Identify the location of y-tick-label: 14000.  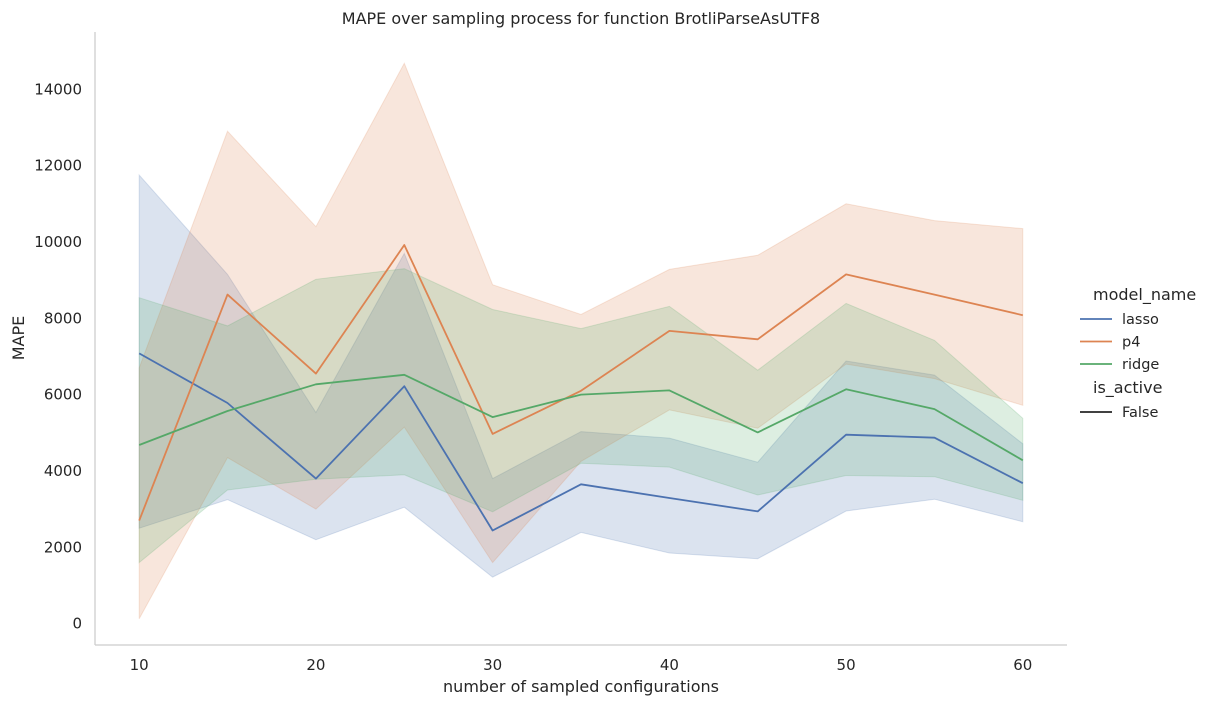
(58, 89).